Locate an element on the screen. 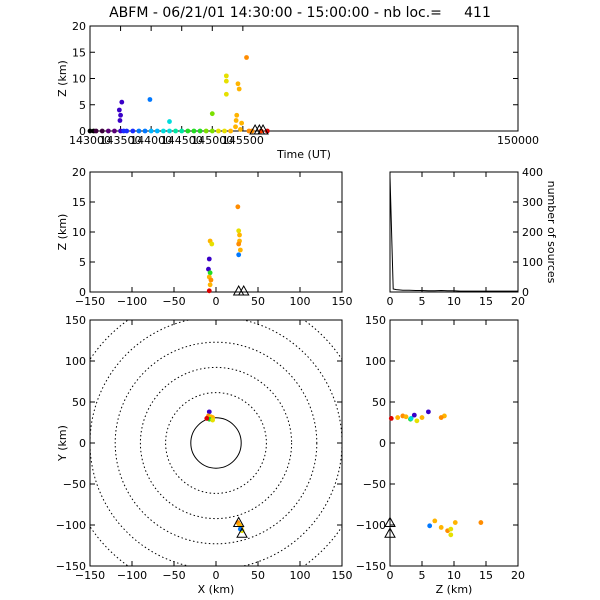 The height and width of the screenshot is (600, 600). y-tick-label: 20 is located at coordinates (79, 172).